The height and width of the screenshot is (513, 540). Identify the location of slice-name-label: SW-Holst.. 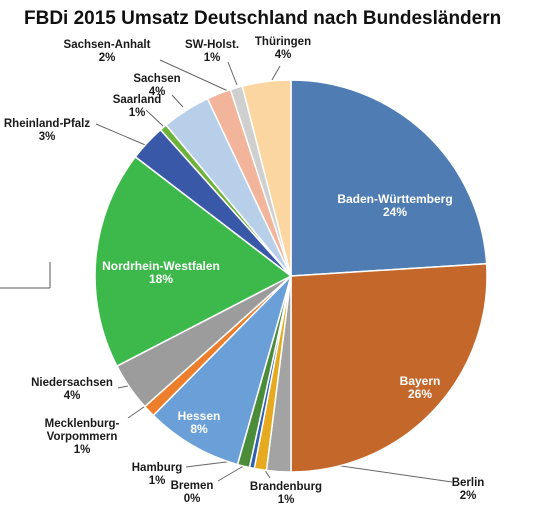
(212, 45).